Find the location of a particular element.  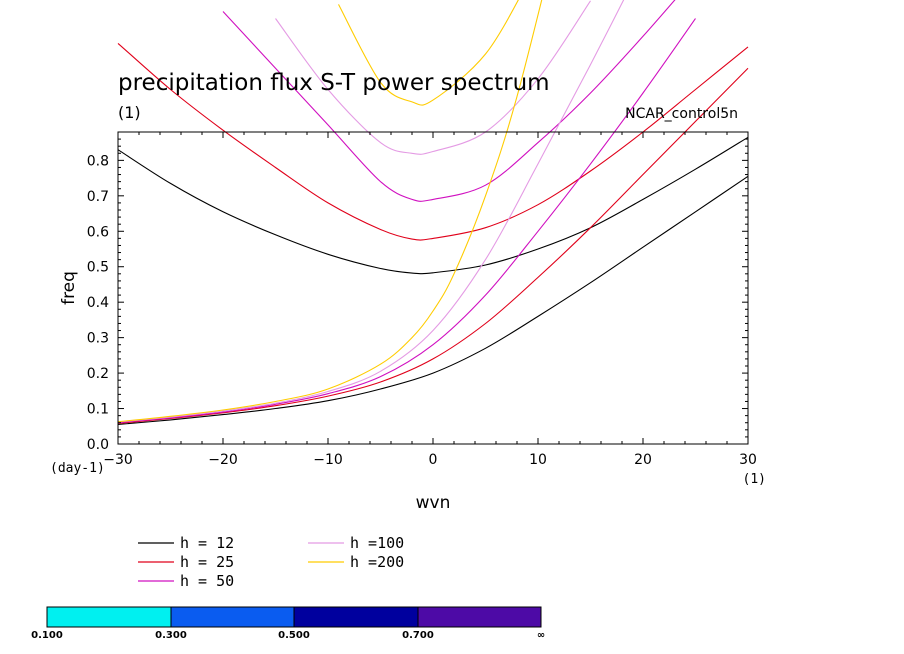

colorbar-label: 0.700 is located at coordinates (418, 635).